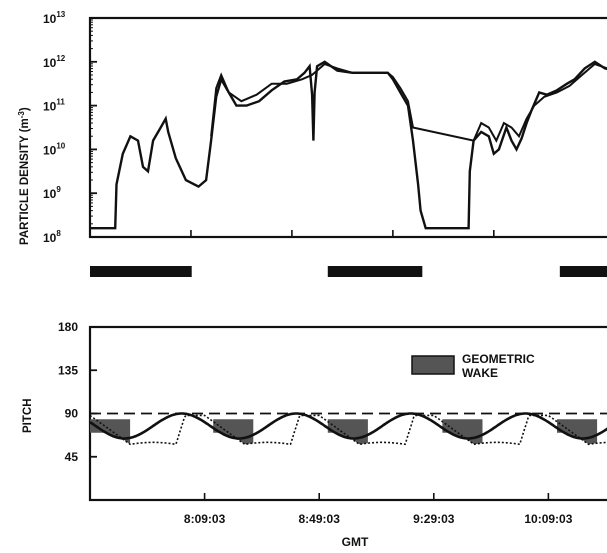 The height and width of the screenshot is (553, 607). What do you see at coordinates (433, 365) in the screenshot?
I see `legend-wake-swatch` at bounding box center [433, 365].